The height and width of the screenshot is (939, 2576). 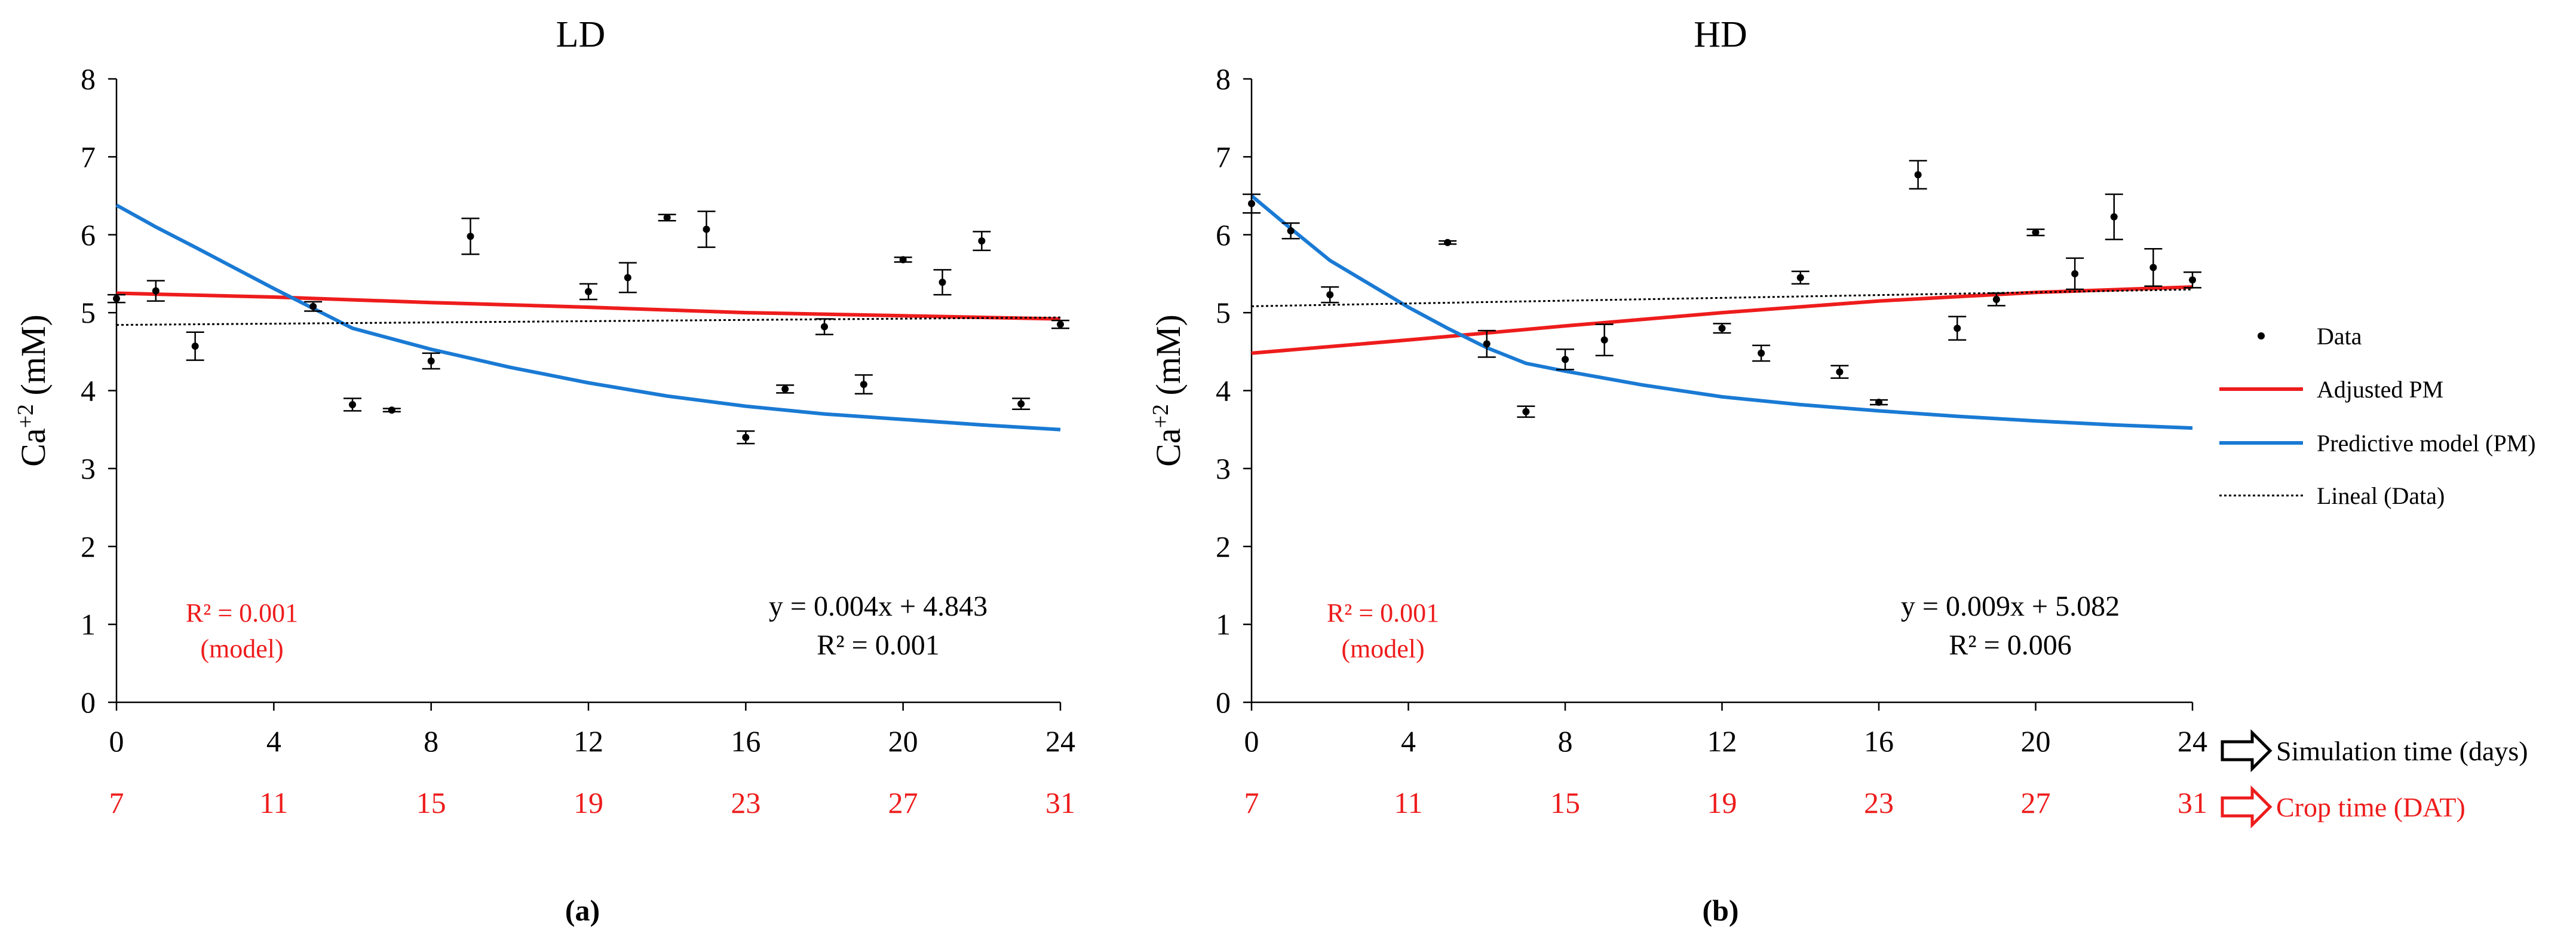 I want to click on ld-x-tick-label: 24, so click(x=1060, y=741).